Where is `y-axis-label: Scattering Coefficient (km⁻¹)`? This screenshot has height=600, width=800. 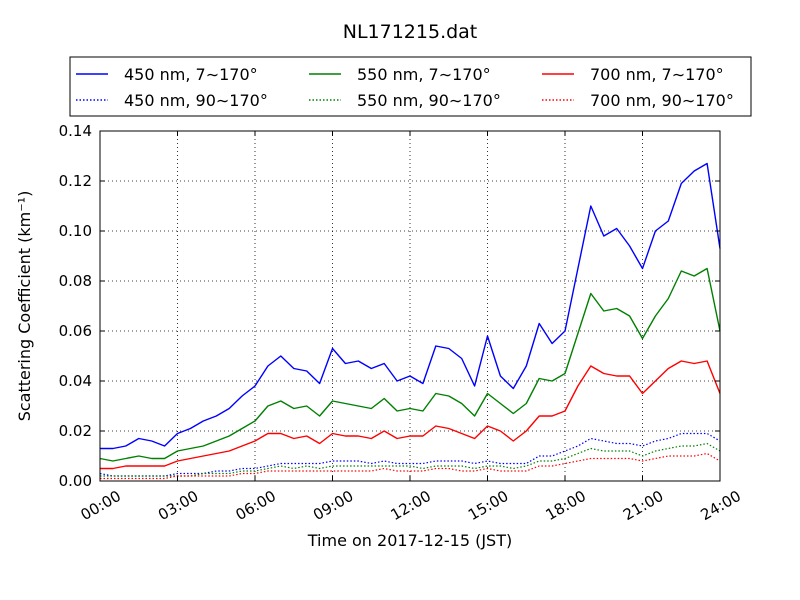 y-axis-label: Scattering Coefficient (km⁻¹) is located at coordinates (24, 306).